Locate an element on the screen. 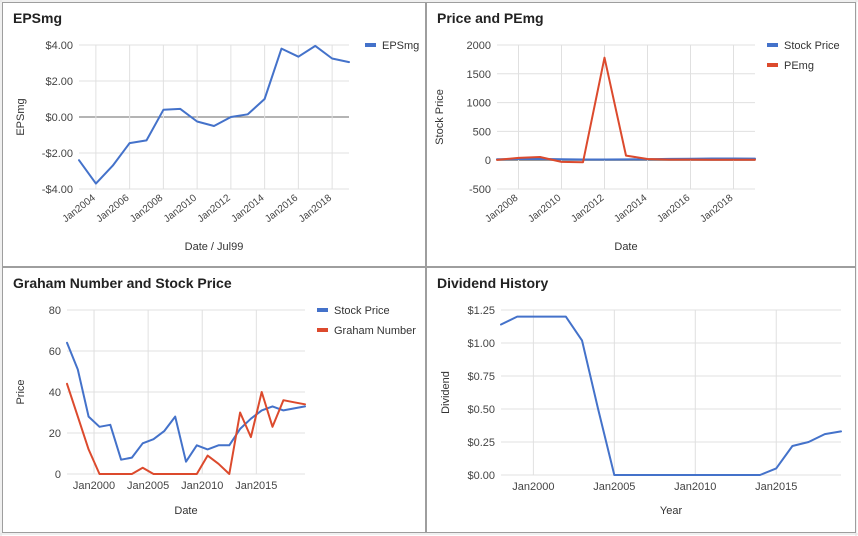 The height and width of the screenshot is (536, 858). y-tick-label: $1.25 is located at coordinates (481, 311).